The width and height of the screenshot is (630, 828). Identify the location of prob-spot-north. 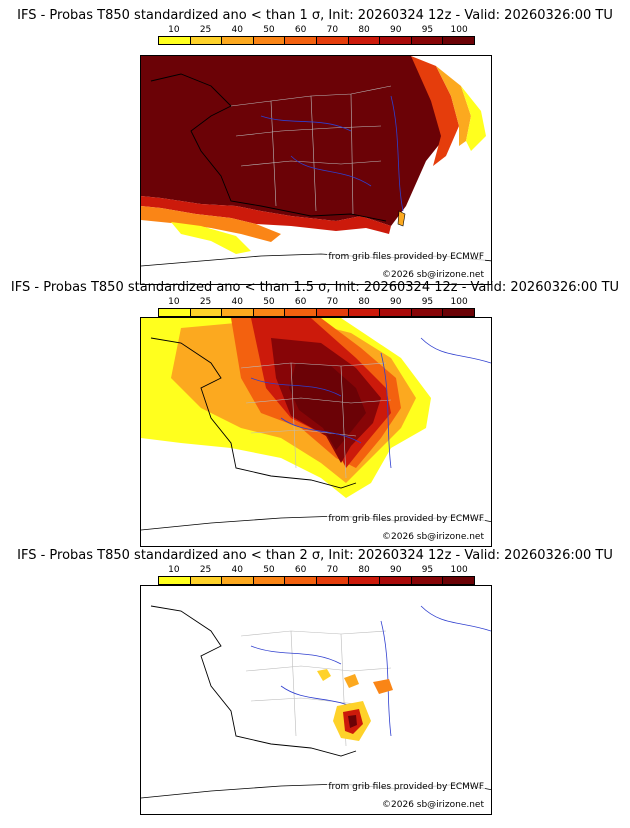
(324, 675).